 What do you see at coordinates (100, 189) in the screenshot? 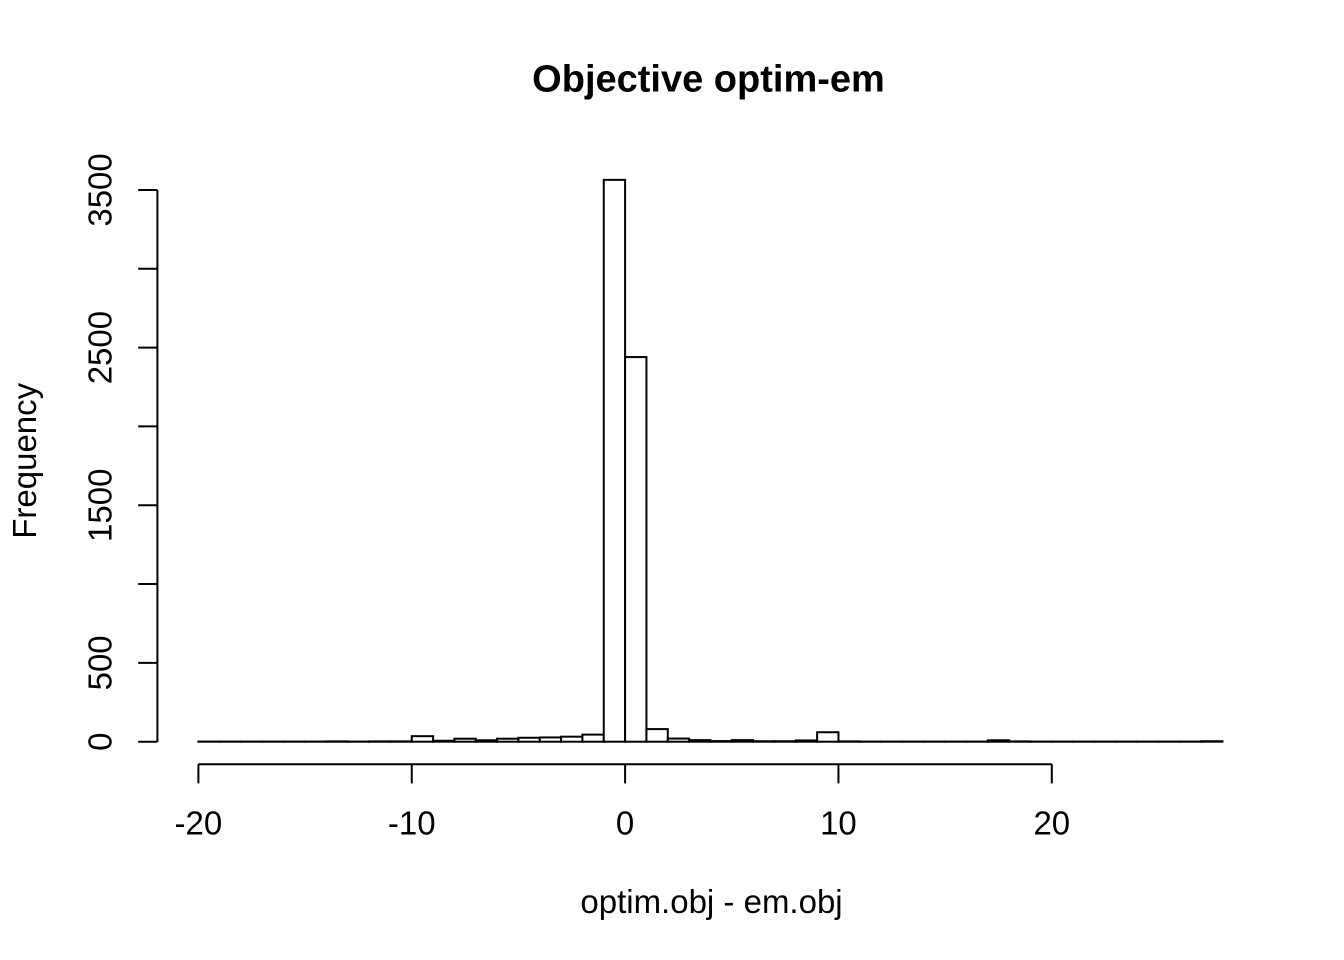
I see `svg-text: 3500` at bounding box center [100, 189].